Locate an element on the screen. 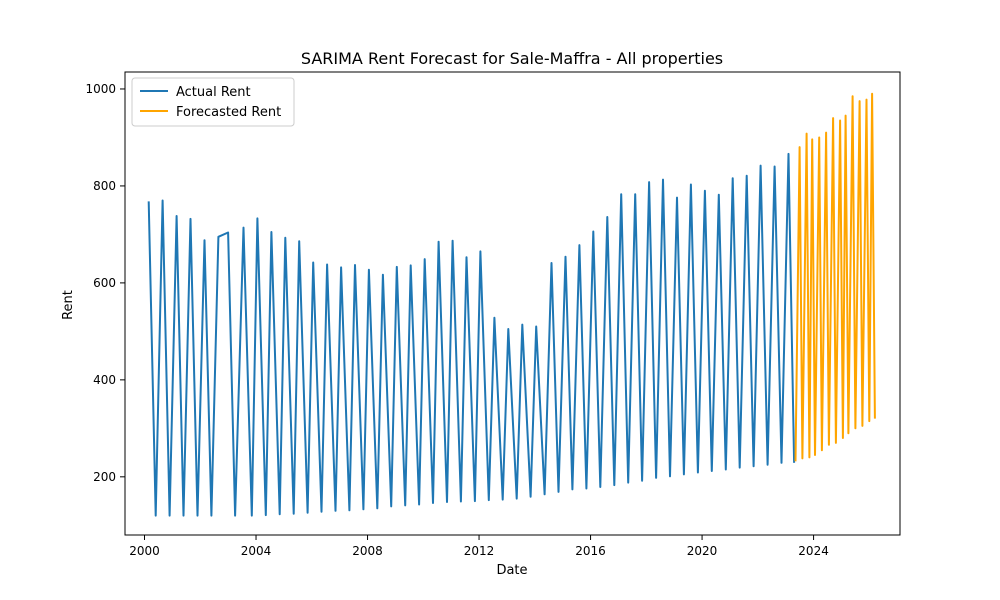  x-axis: 2000 2004 2008 2012 2016 2020 2024 is located at coordinates (479, 546).